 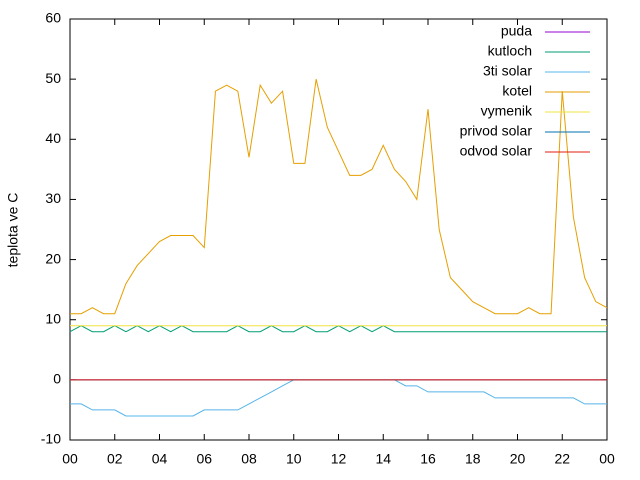 I want to click on y-tick-label: 20, so click(x=53, y=258).